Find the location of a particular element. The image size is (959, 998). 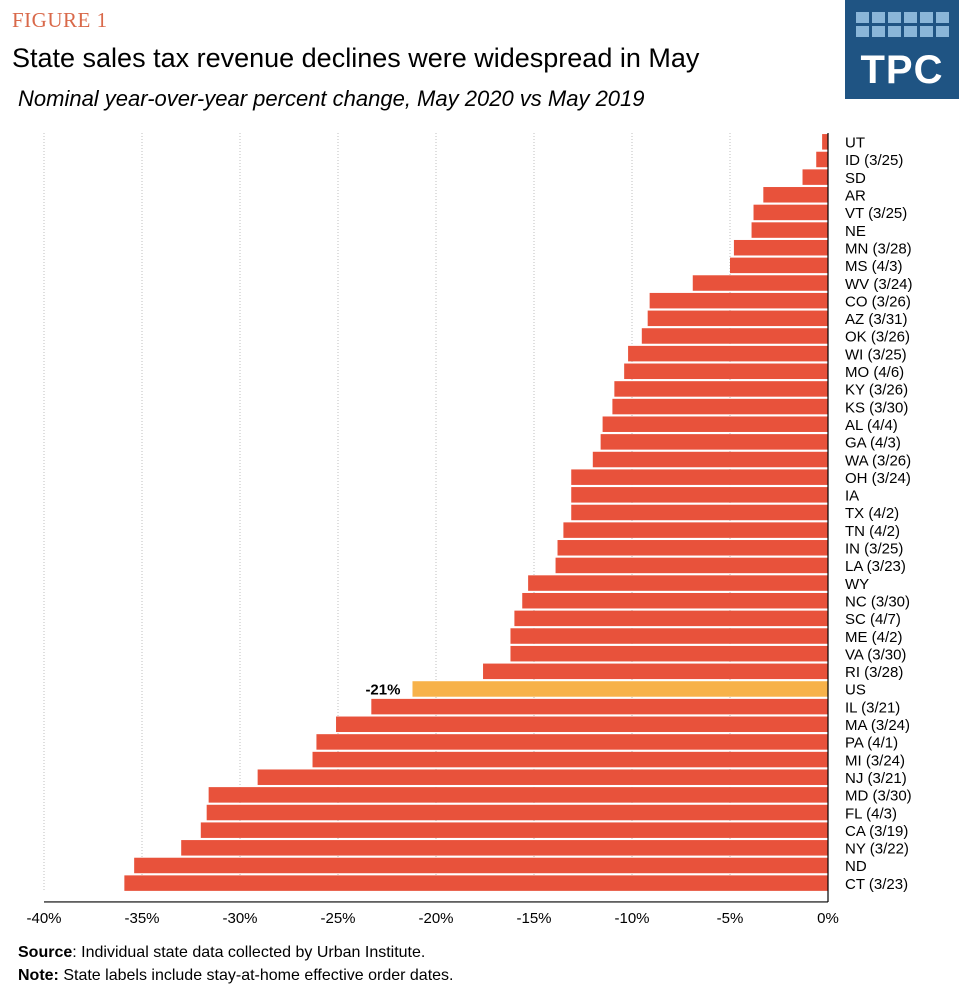

x-tick-label: -15% is located at coordinates (533, 918).